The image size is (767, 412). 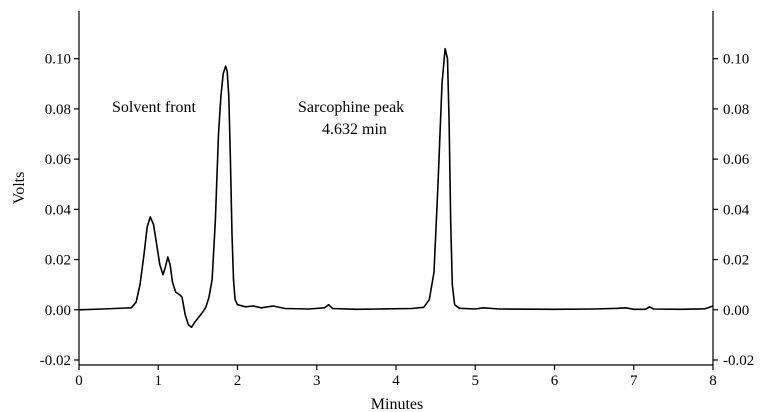 What do you see at coordinates (736, 60) in the screenshot?
I see `y-tick-label-right: 0.10` at bounding box center [736, 60].